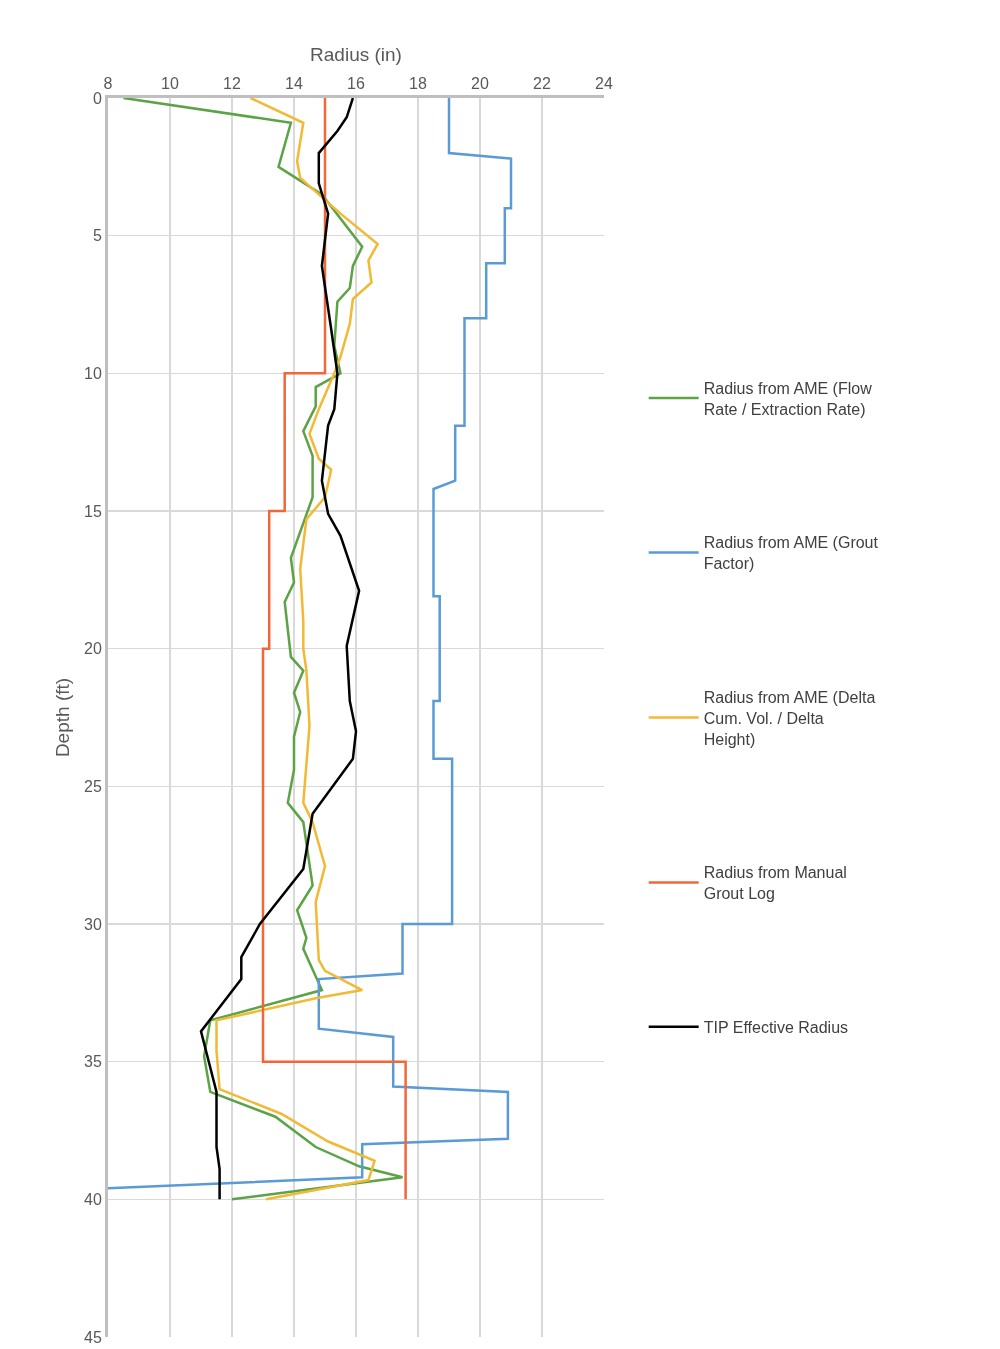  Describe the element at coordinates (418, 83) in the screenshot. I see `x-tick-label: 18` at that location.